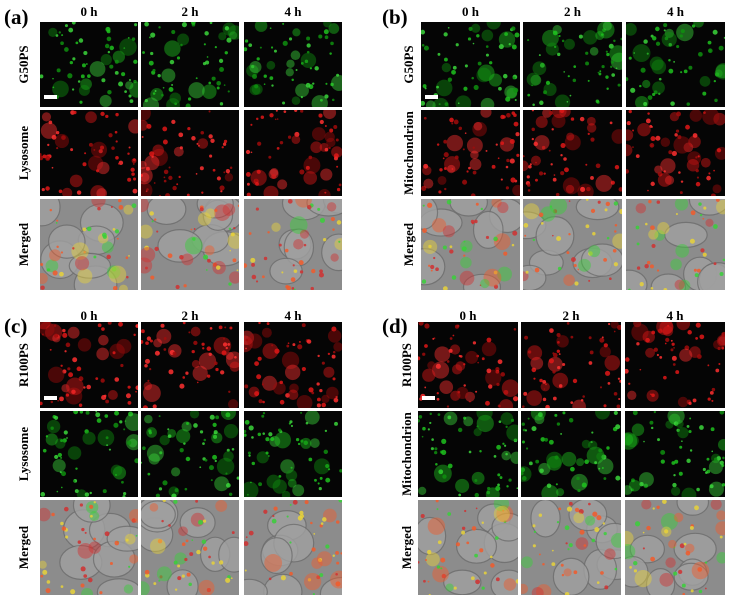 The height and width of the screenshot is (600, 737). Describe the element at coordinates (293, 547) in the screenshot. I see `micrograph` at that location.